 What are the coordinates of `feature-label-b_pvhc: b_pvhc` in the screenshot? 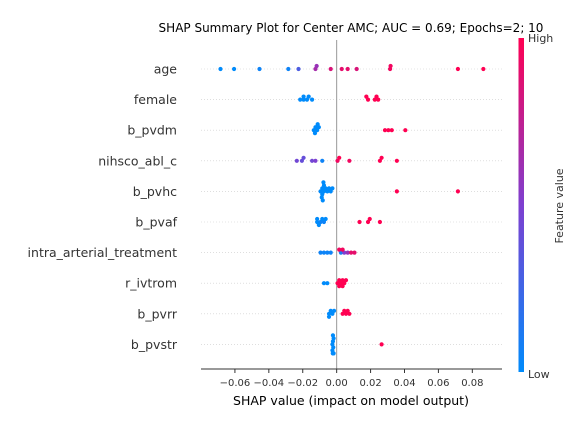 It's located at (155, 191).